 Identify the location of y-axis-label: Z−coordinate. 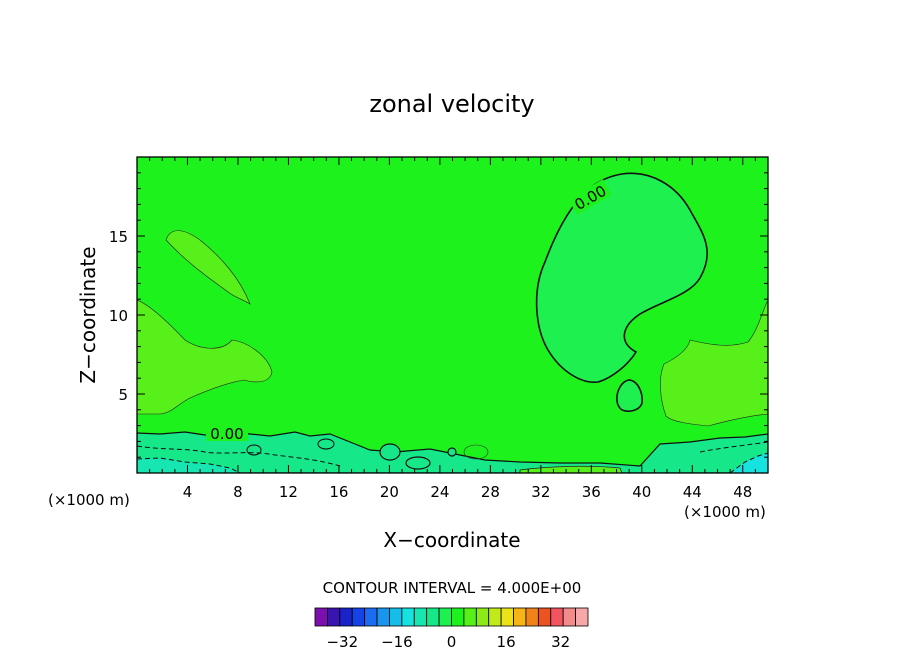
(88, 314).